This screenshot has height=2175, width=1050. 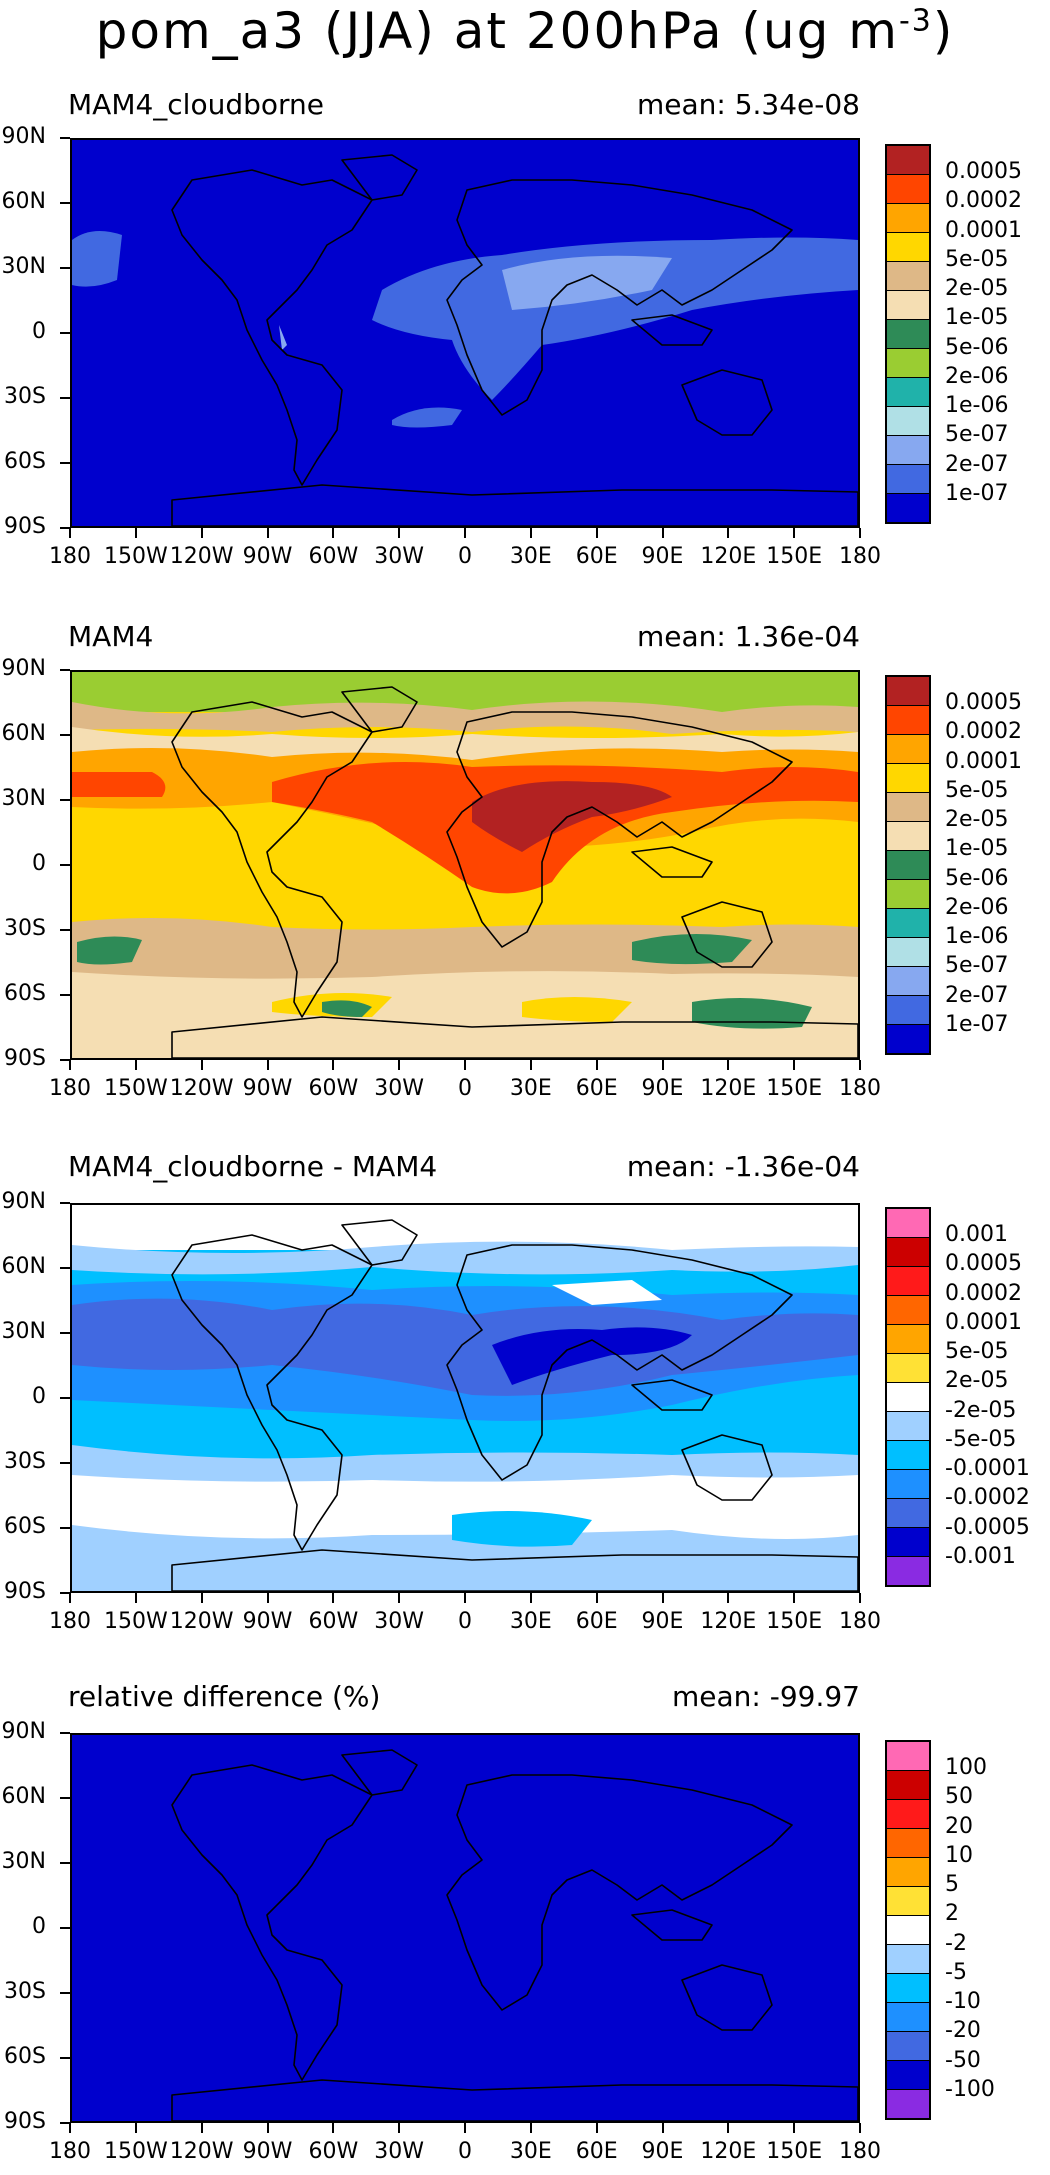 What do you see at coordinates (465, 333) in the screenshot?
I see `panel-1-svg` at bounding box center [465, 333].